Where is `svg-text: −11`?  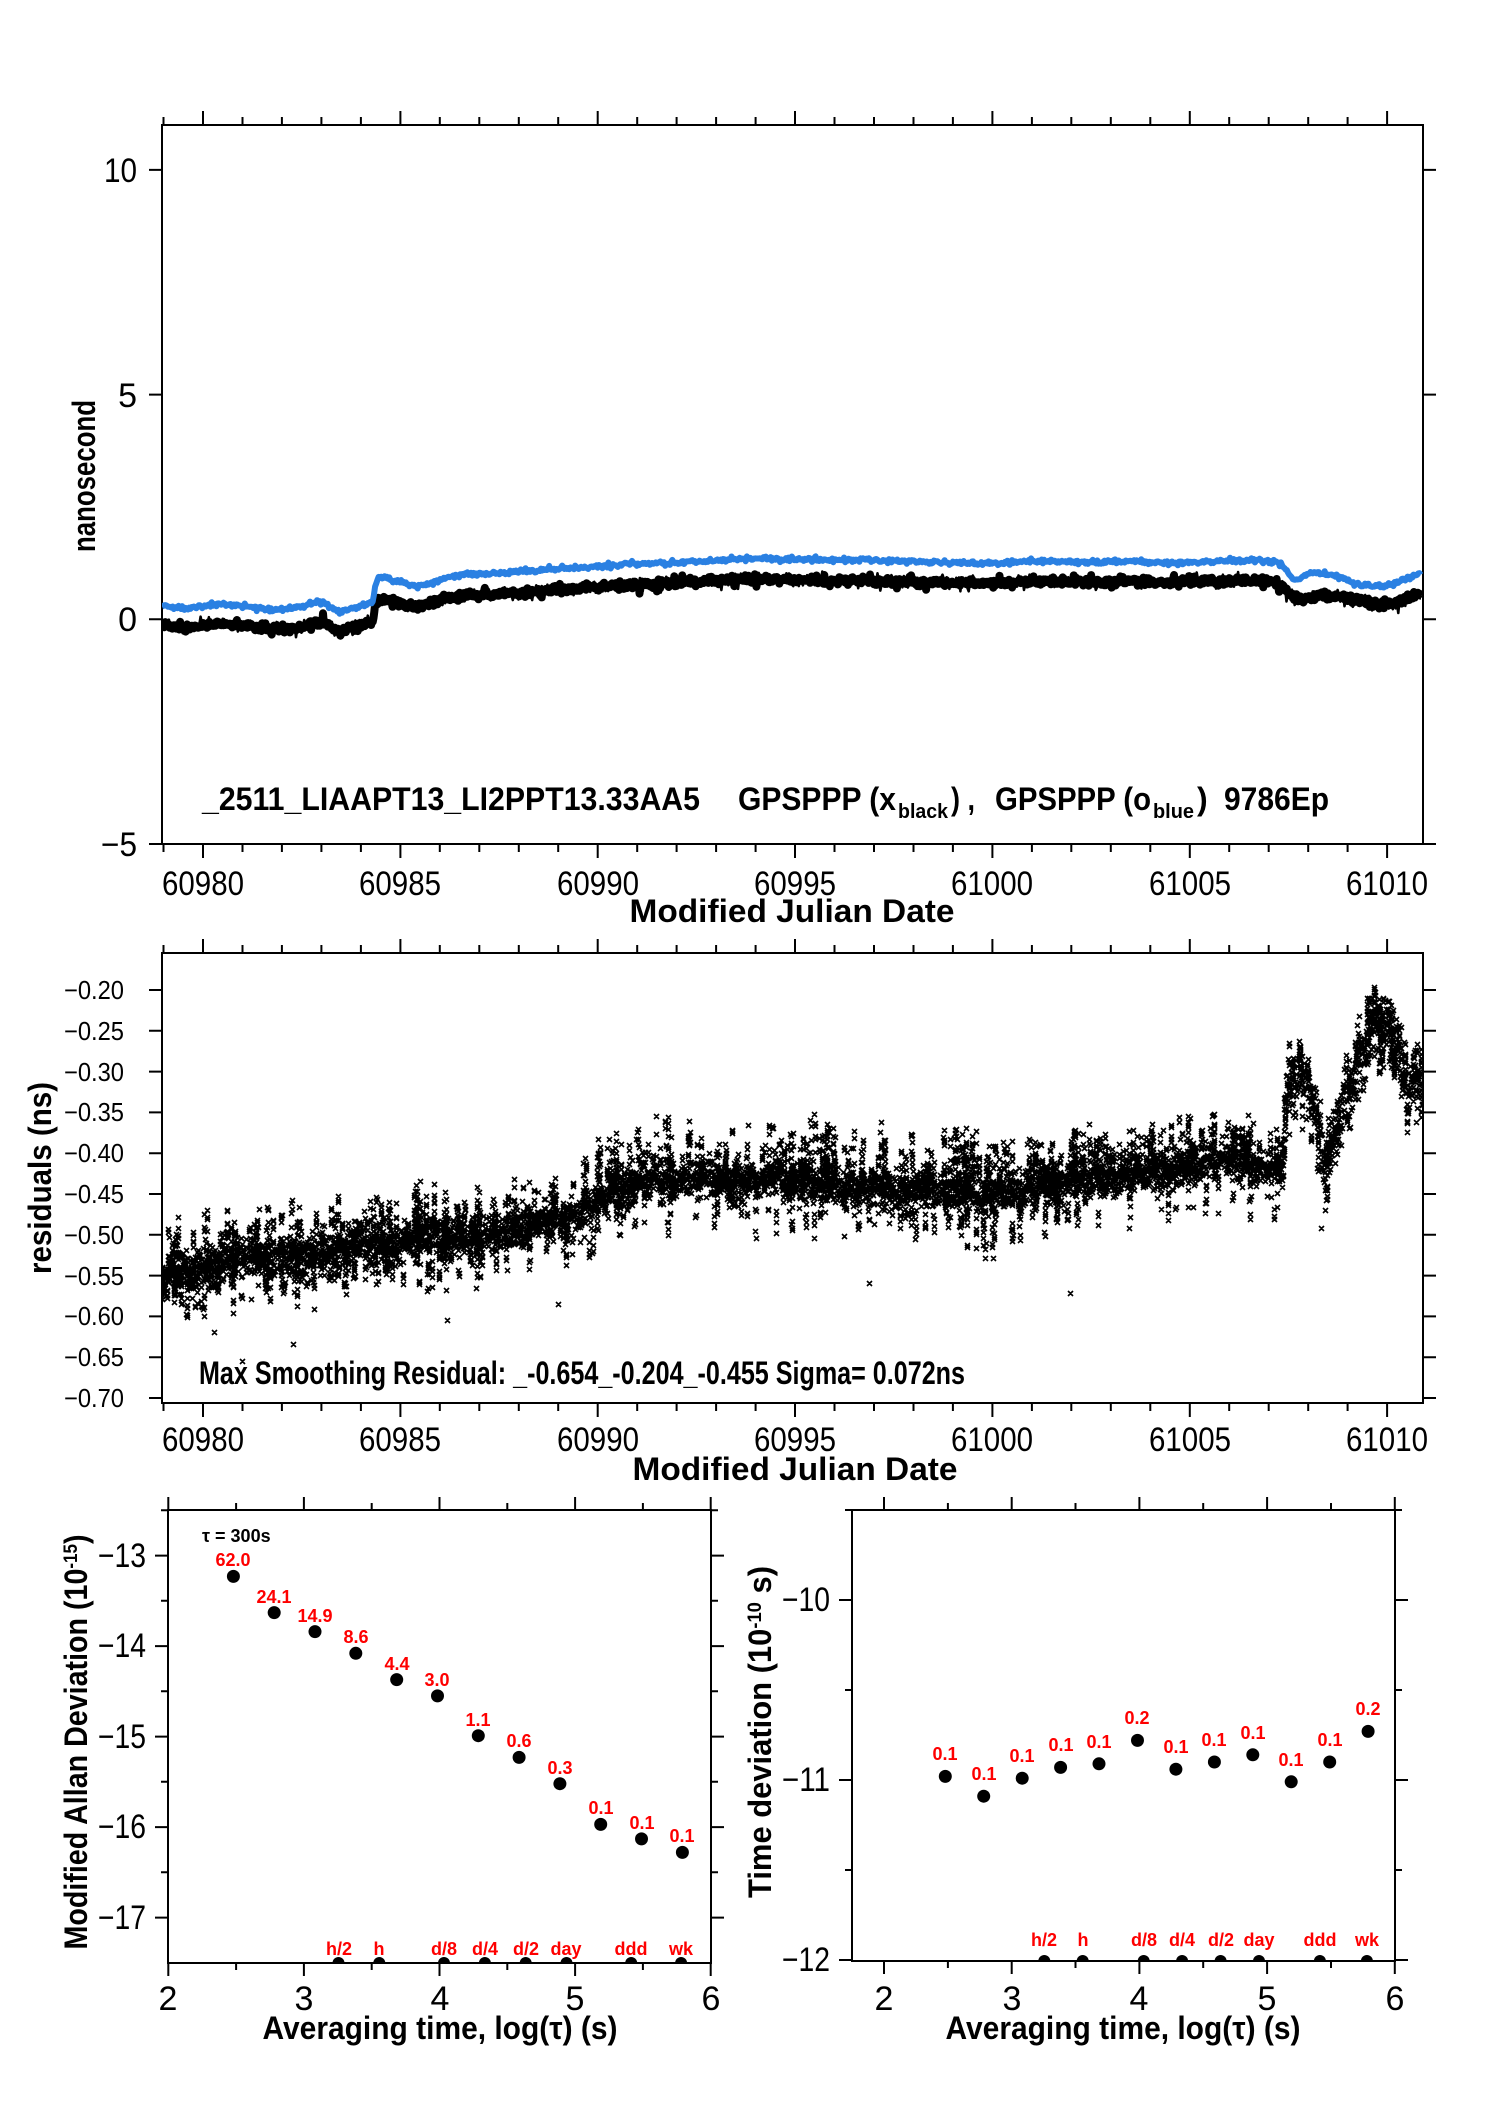
svg-text: −11 is located at coordinates (806, 1780).